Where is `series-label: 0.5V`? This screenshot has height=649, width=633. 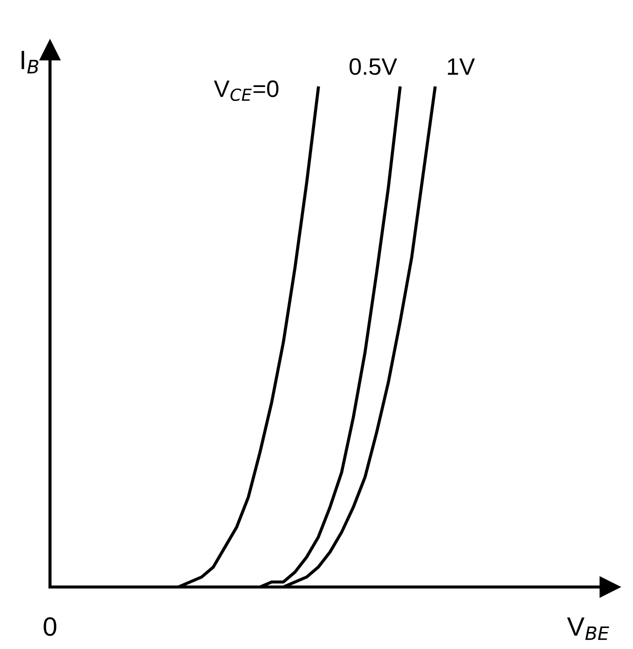
series-label: 0.5V is located at coordinates (374, 66).